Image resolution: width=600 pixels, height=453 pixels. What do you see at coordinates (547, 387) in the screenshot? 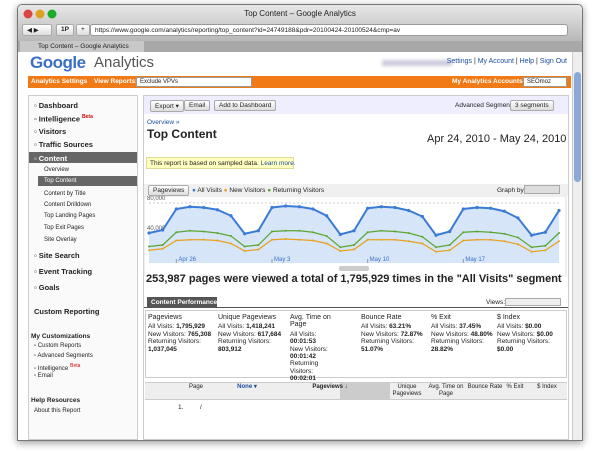
I see `column-header: $ Index` at bounding box center [547, 387].